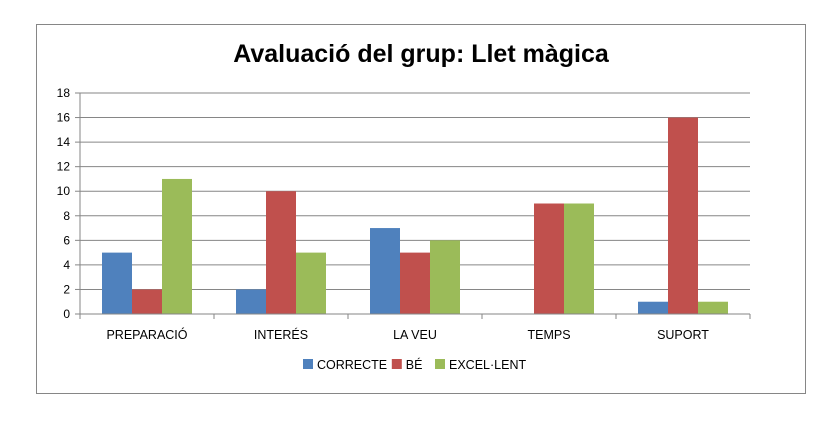  I want to click on legend-label: CORRECTE, so click(352, 365).